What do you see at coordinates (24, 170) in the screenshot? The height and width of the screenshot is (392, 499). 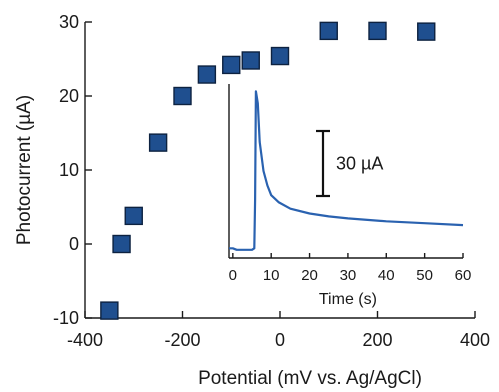 I see `y-axis-title: Photocurrent (µA)` at bounding box center [24, 170].